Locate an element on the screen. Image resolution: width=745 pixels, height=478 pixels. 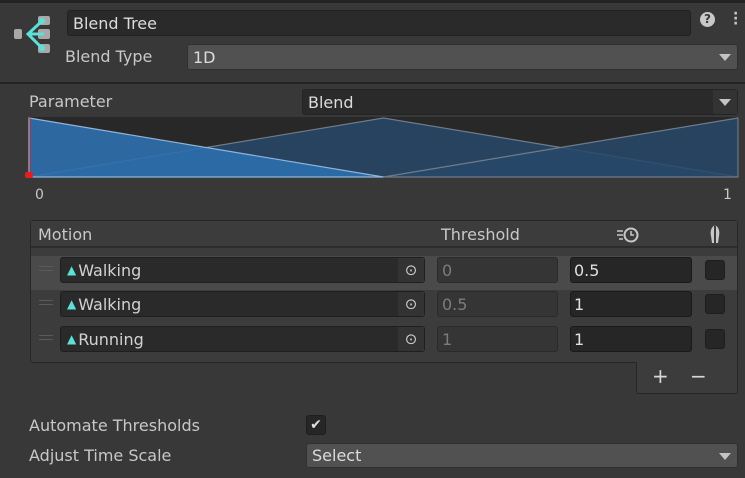
graph-min-label: 0 is located at coordinates (39, 195).